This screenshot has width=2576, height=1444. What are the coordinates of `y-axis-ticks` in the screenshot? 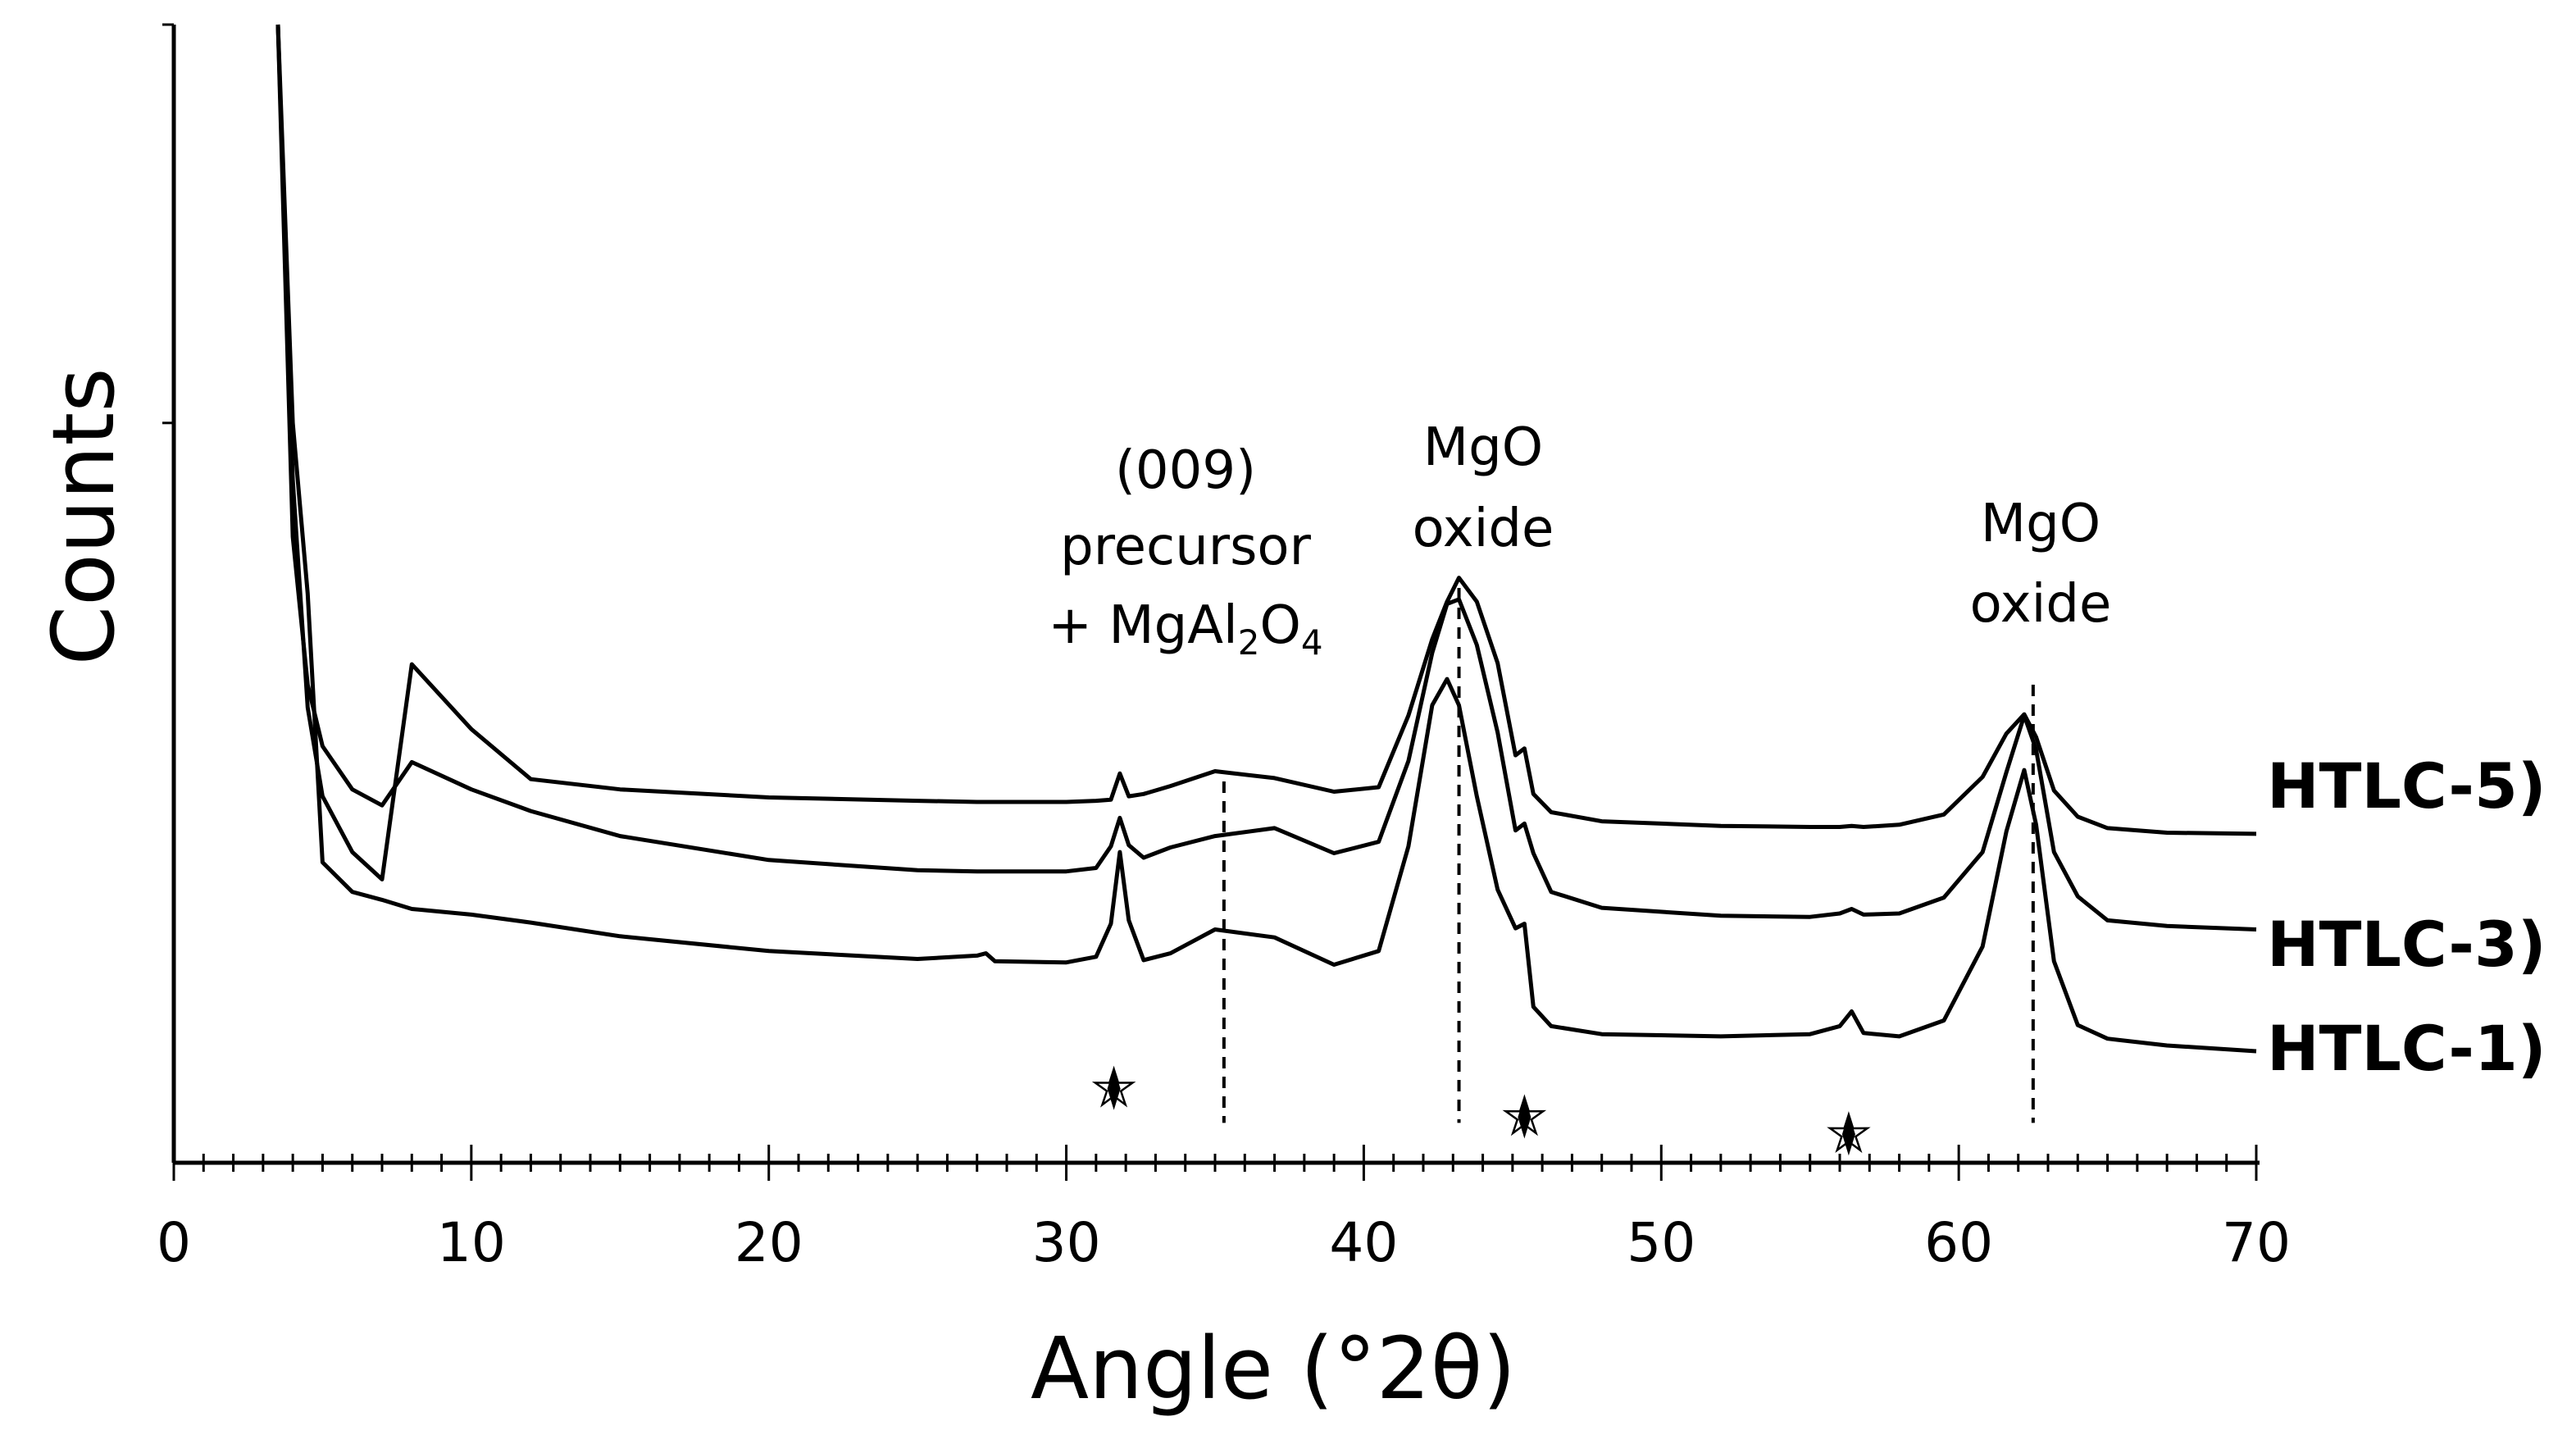 It's located at (168, 224).